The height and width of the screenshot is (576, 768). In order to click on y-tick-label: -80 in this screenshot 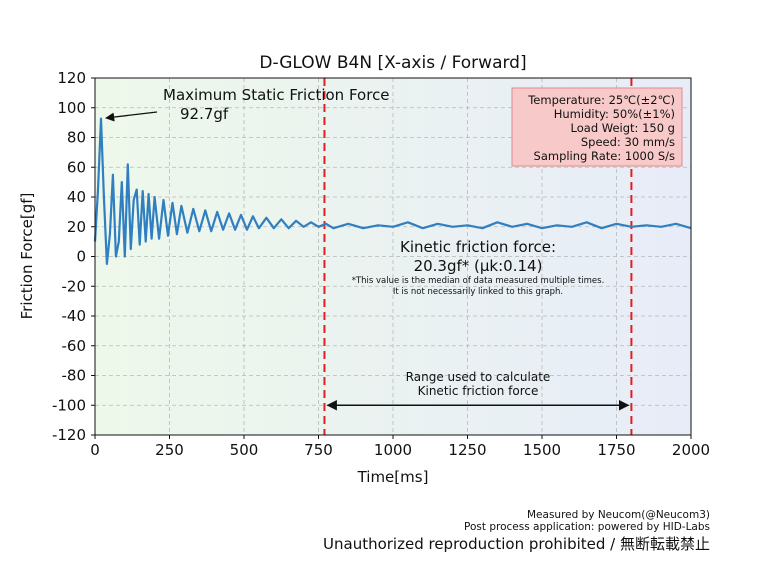, I will do `click(74, 376)`.